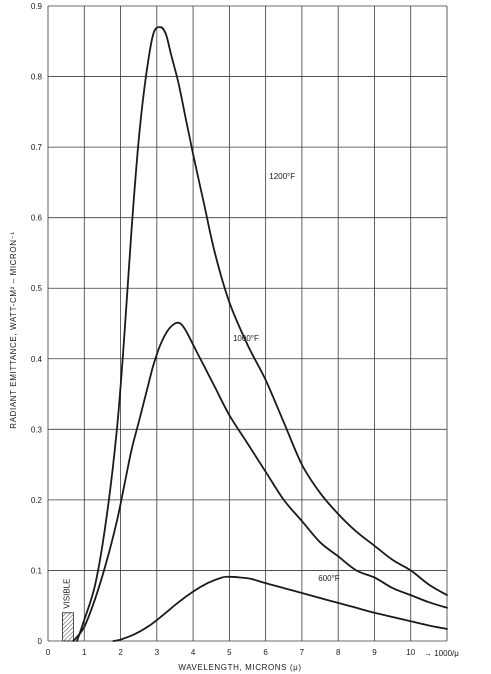 The image size is (491, 674). Describe the element at coordinates (282, 176) in the screenshot. I see `label-1200f: 1200°F` at that location.